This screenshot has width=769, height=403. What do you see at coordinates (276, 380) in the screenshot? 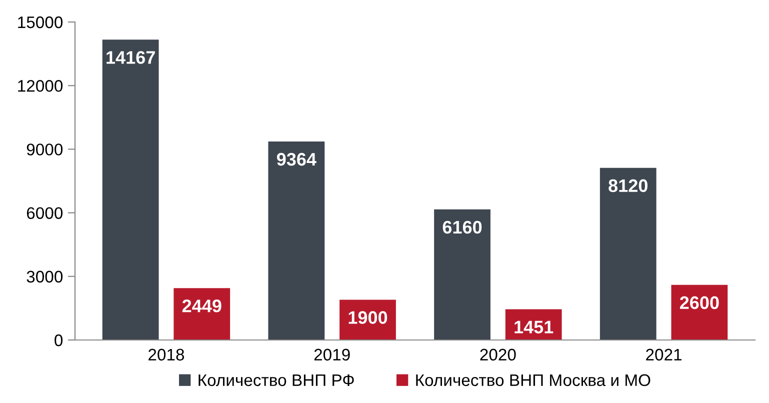
I see `legend-label: Количество ВНП РФ` at bounding box center [276, 380].